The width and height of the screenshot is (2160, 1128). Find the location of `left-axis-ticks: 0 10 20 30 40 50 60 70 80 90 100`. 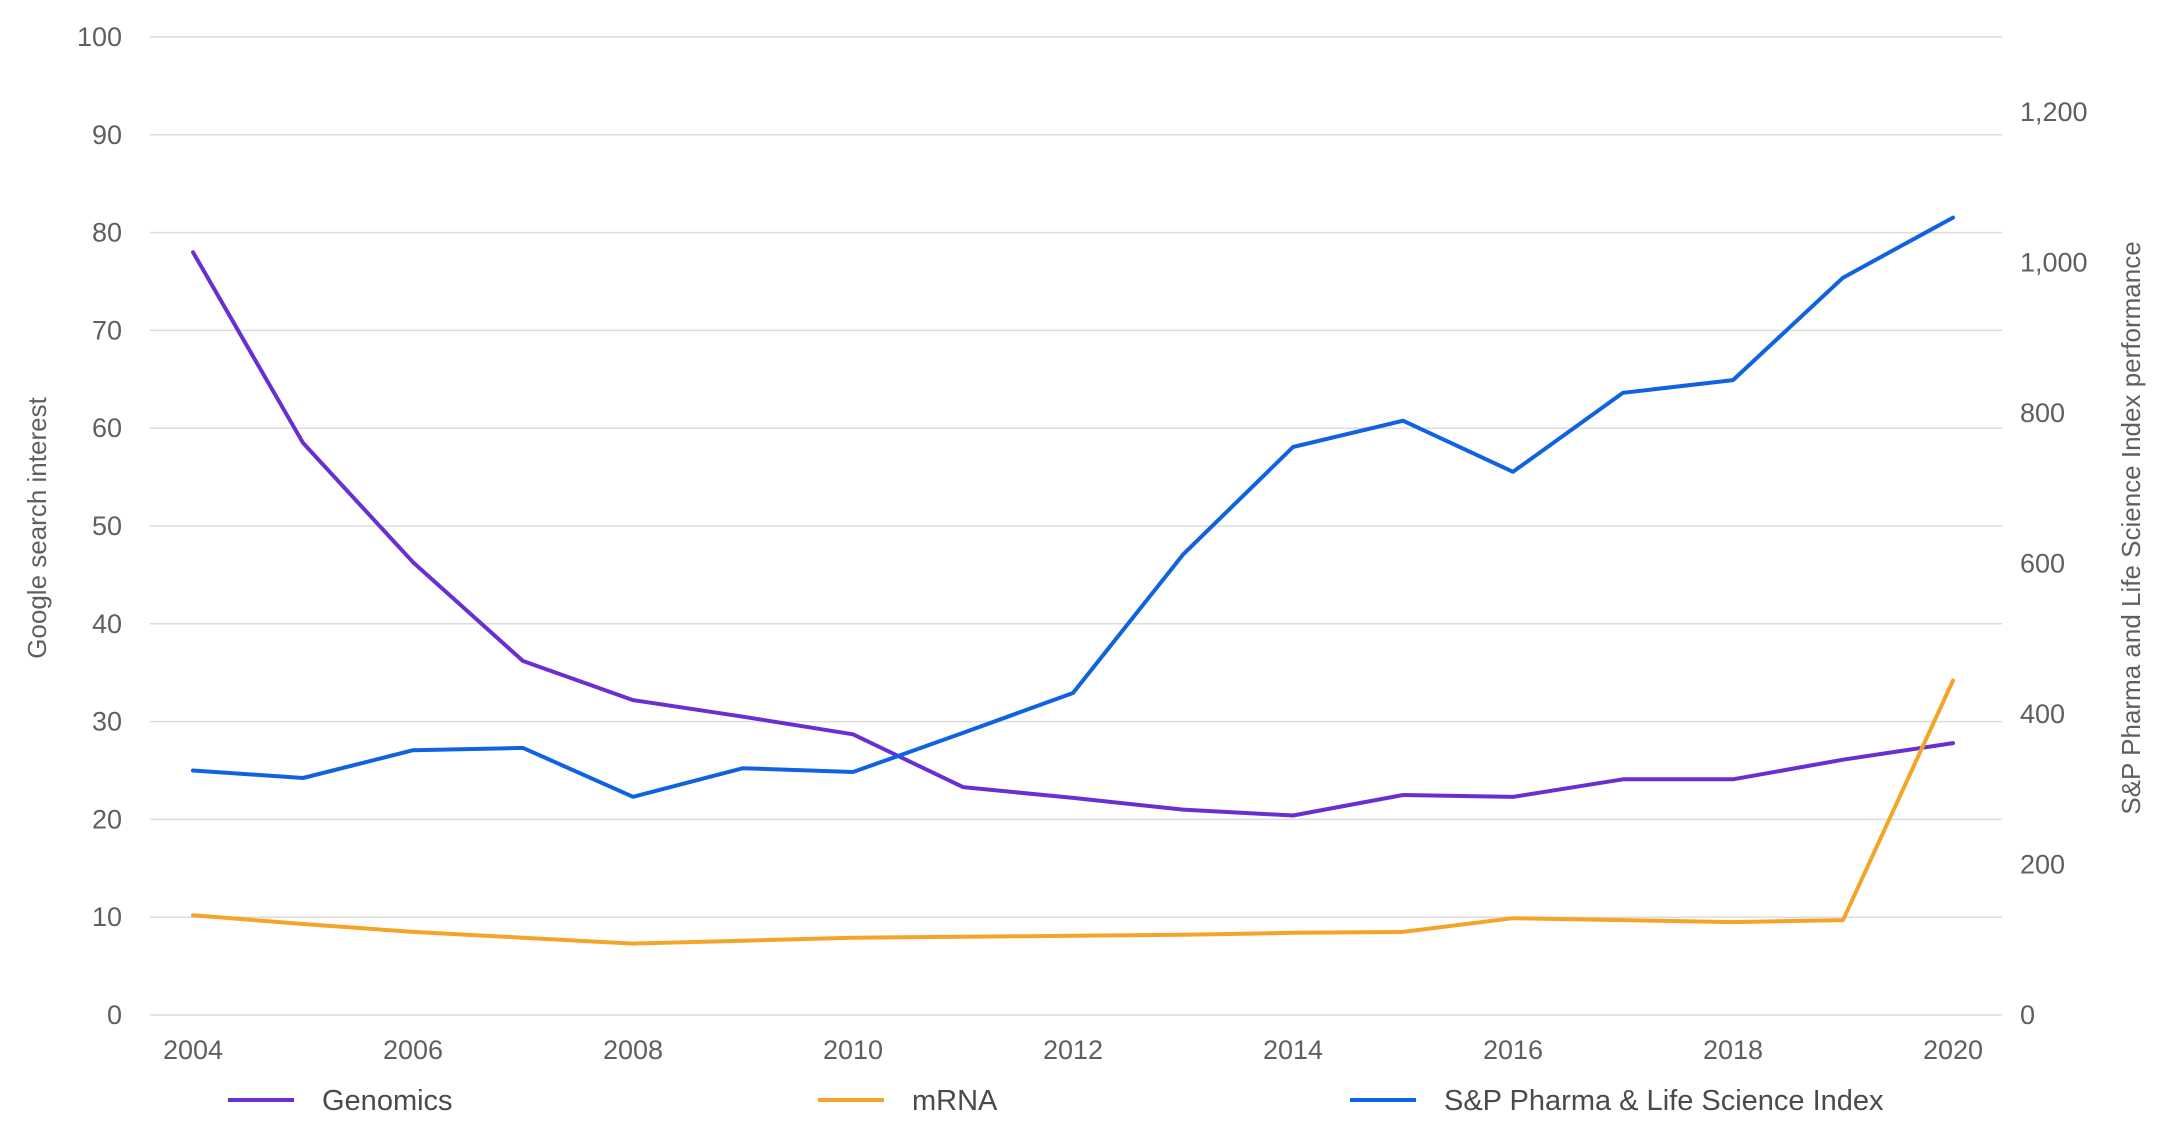

left-axis-ticks: 0 10 20 30 40 50 60 70 80 90 100 is located at coordinates (99, 526).